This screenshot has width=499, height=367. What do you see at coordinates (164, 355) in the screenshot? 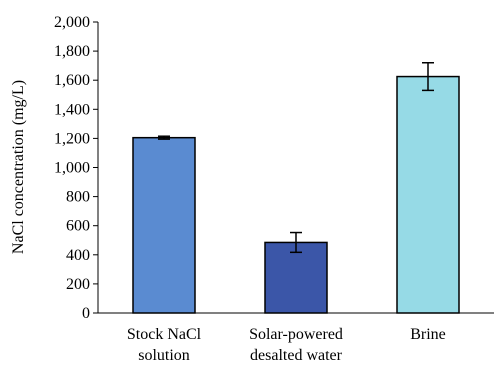
I see `x-tick-label: solution` at bounding box center [164, 355].